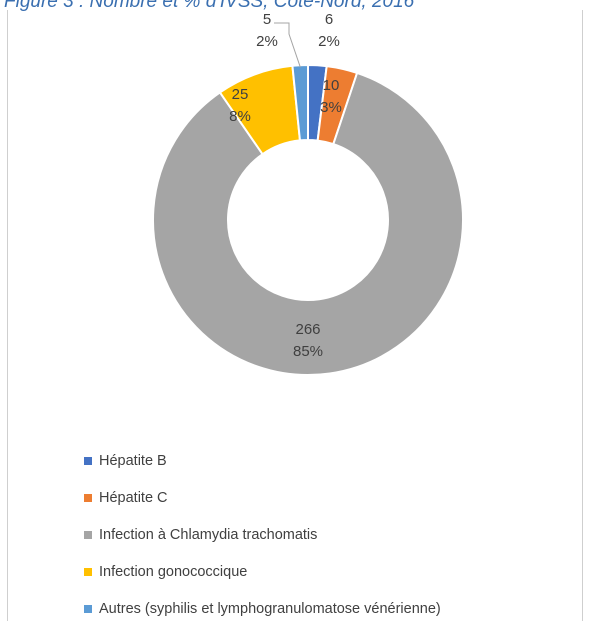  I want to click on legend-item-hepatite-b: Hépatite B, so click(262, 460).